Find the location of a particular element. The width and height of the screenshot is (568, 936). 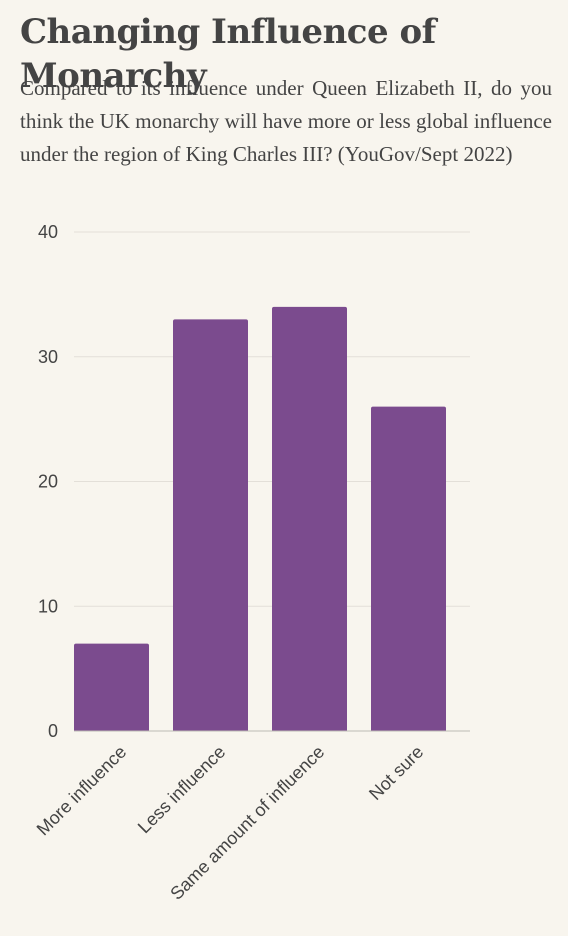

x-tick-label: Not sure is located at coordinates (396, 773).